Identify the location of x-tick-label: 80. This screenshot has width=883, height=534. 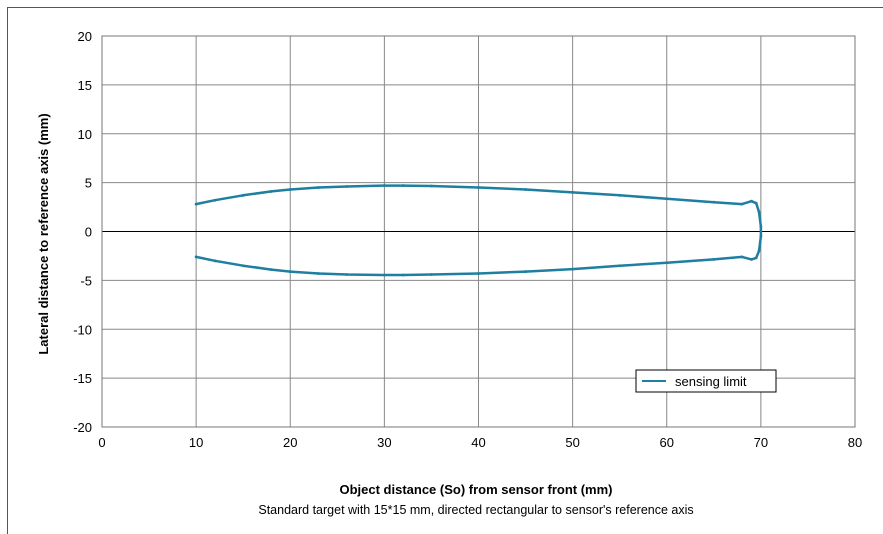
(855, 442).